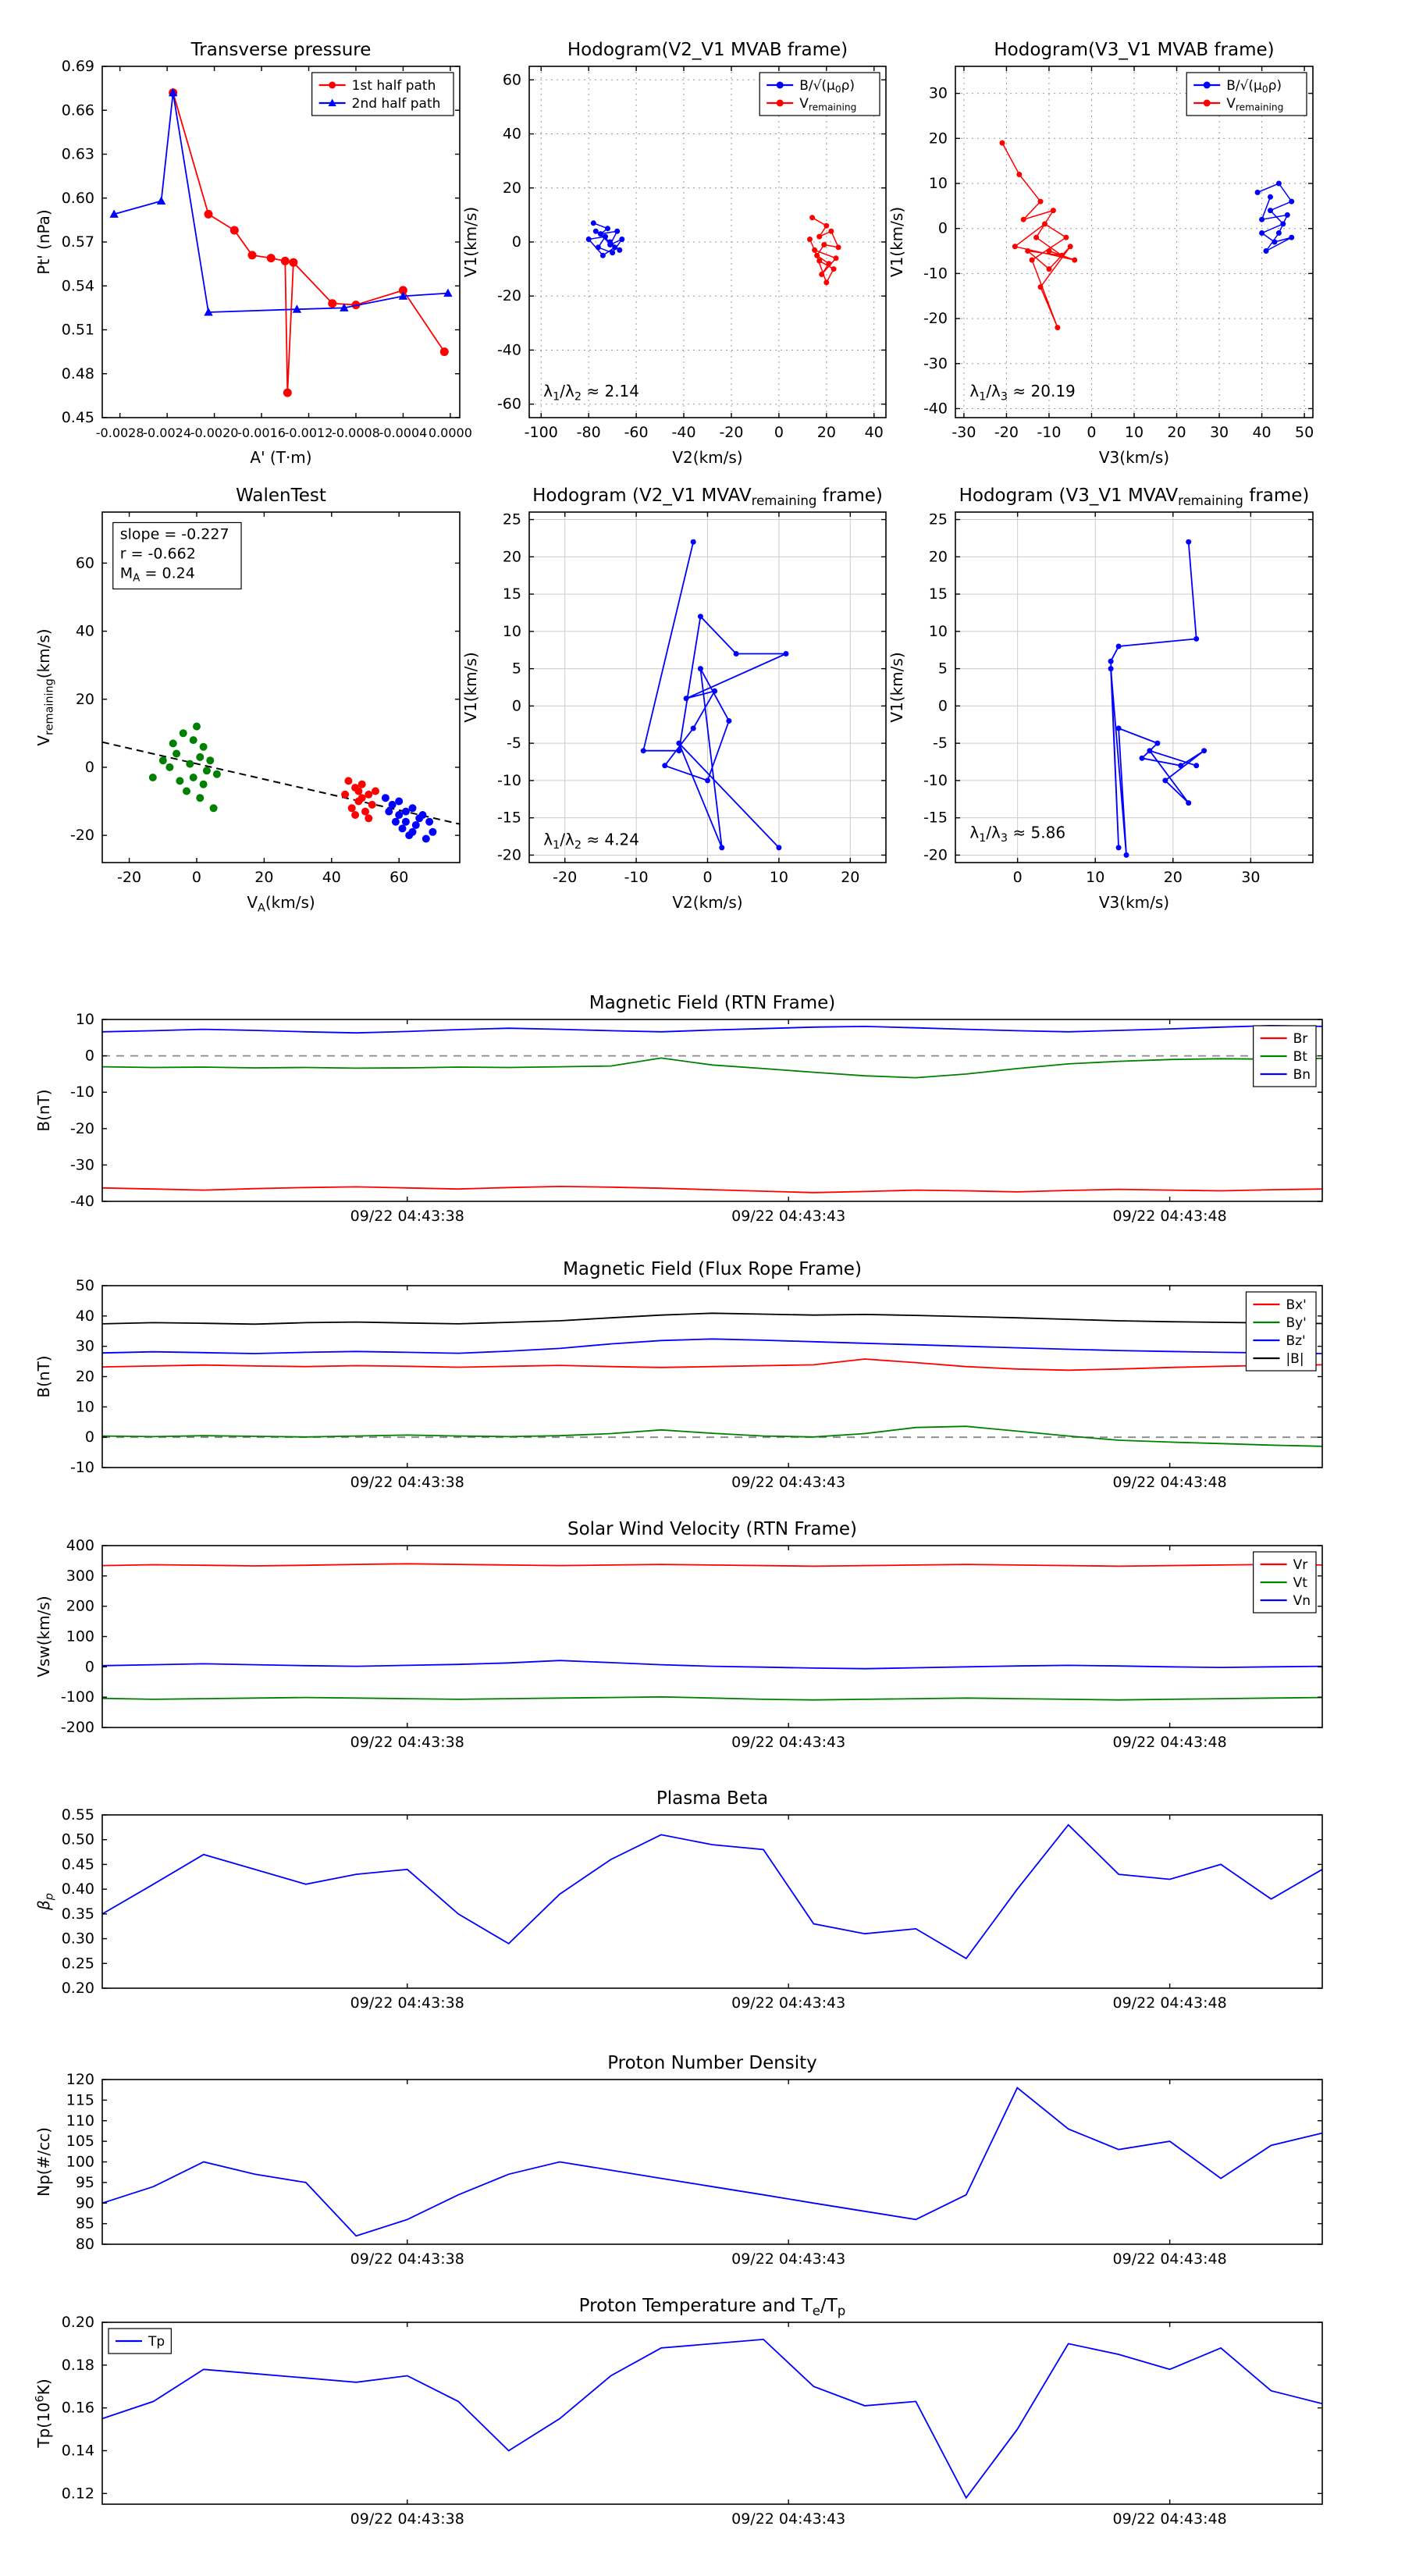 The width and height of the screenshot is (1405, 2576). What do you see at coordinates (509, 349) in the screenshot?
I see `y-tick-label: -40` at bounding box center [509, 349].